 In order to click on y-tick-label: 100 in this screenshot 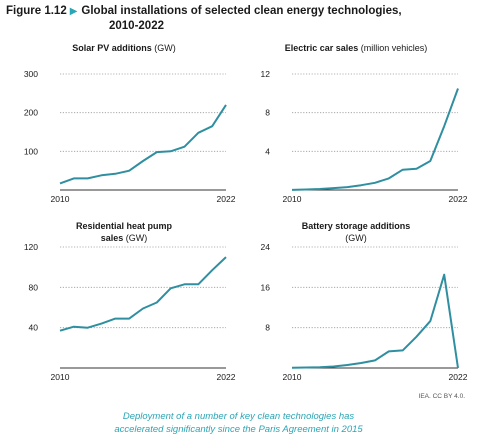, I will do `click(31, 151)`.